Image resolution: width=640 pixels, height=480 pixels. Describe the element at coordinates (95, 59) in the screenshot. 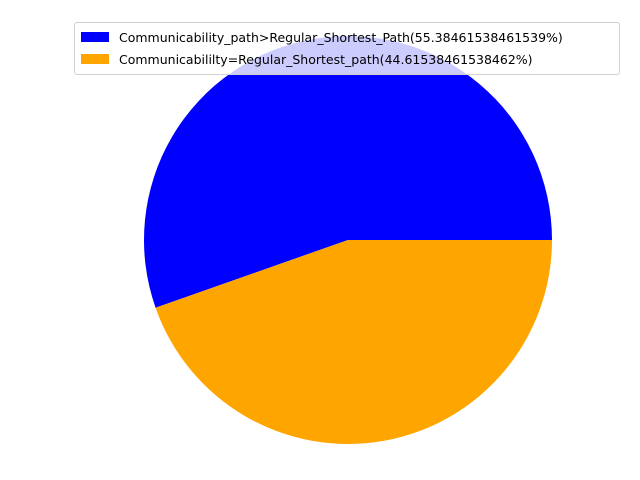

I see `legend-swatch-orange` at that location.